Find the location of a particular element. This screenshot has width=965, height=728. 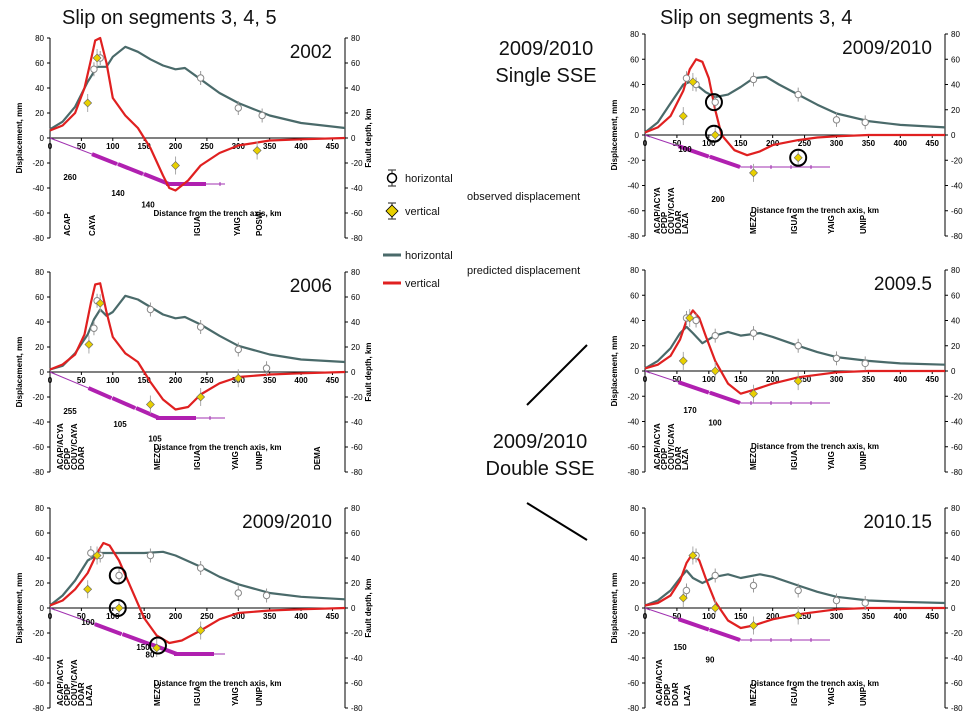

y-tick-label-left: 20 is located at coordinates (634, 583).